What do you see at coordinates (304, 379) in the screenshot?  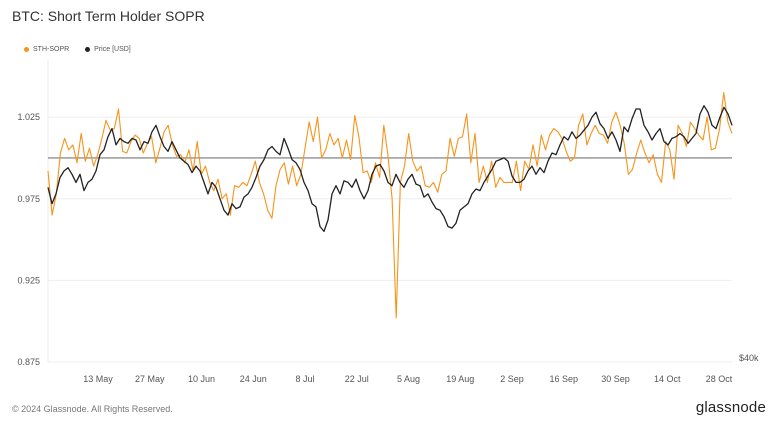 I see `x-tick-label: 8 Jul` at bounding box center [304, 379].